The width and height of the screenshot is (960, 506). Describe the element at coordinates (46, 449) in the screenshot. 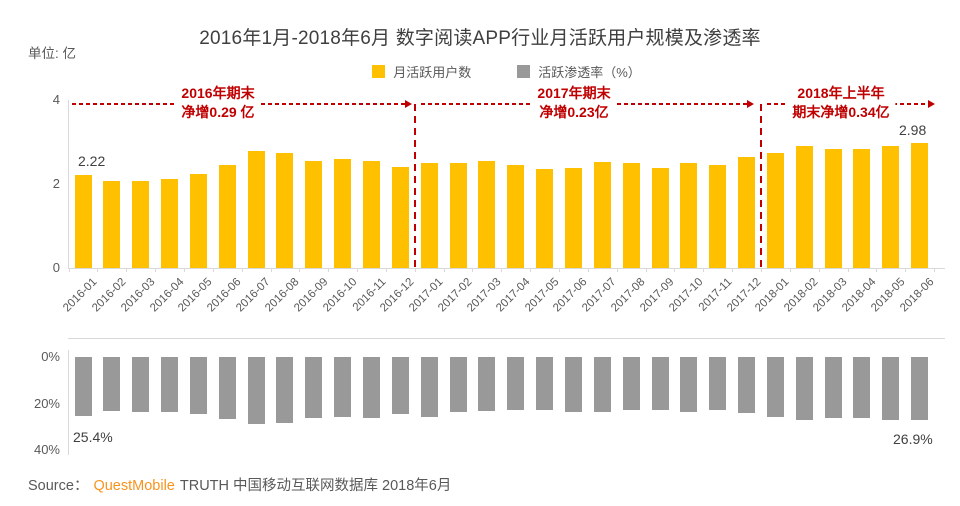

I see `bottom-chart-y-tick-label: 40%` at that location.